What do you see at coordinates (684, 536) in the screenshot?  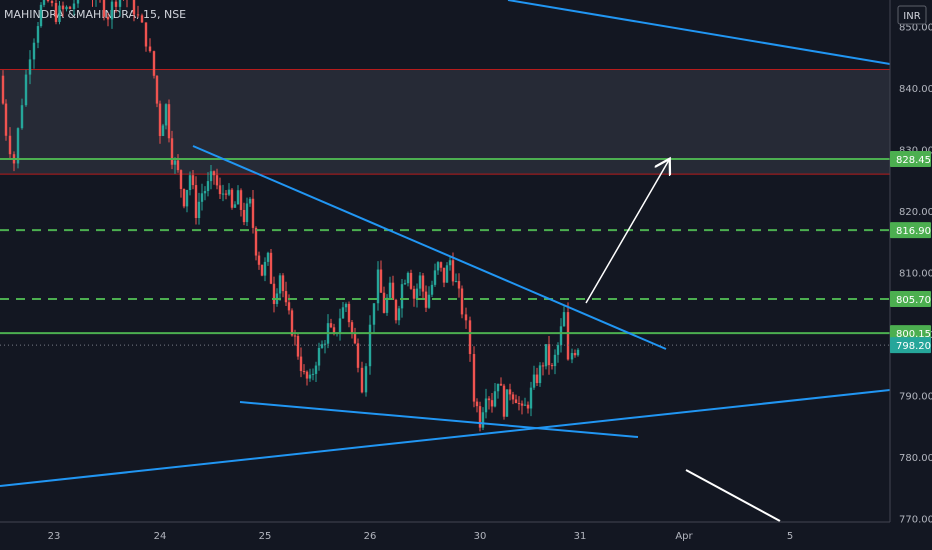 I see `x-tick-label: Apr` at bounding box center [684, 536].